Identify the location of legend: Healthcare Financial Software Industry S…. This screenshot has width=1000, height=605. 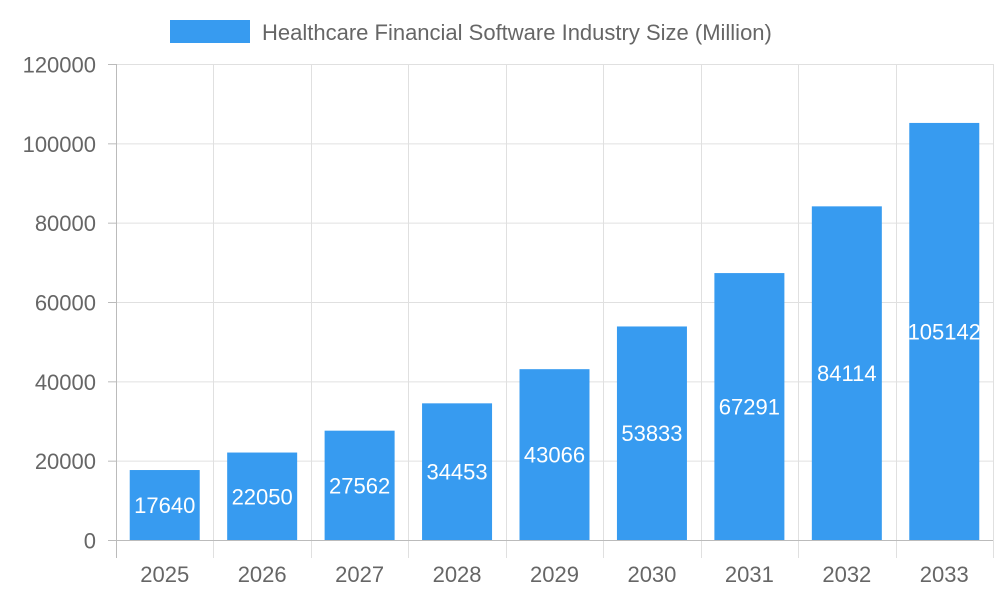
(471, 32).